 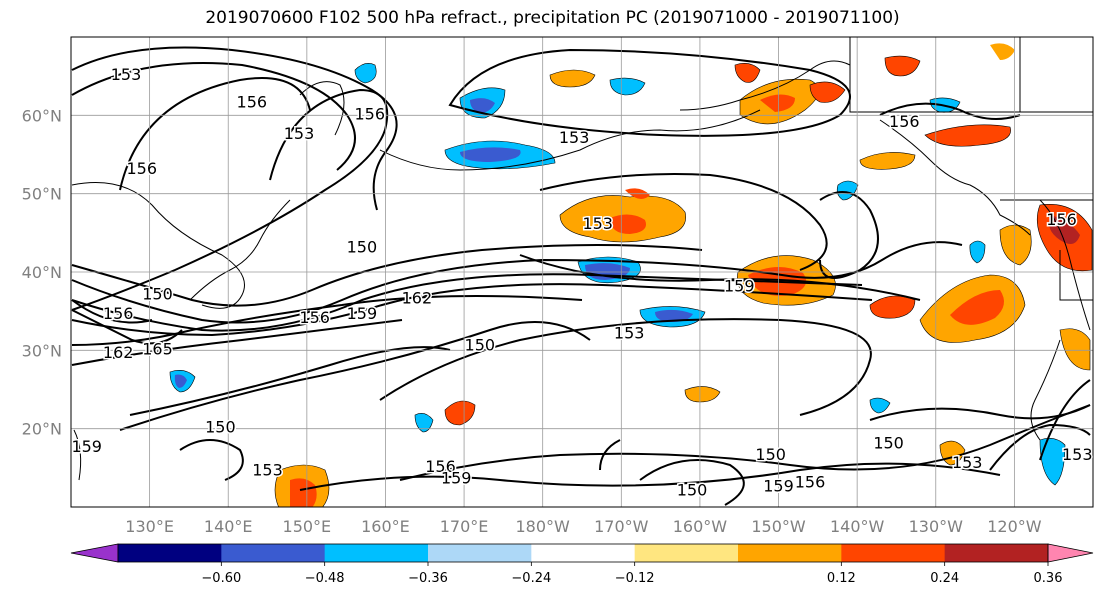 I want to click on colorbar-tick-label: −0.60, so click(x=221, y=578).